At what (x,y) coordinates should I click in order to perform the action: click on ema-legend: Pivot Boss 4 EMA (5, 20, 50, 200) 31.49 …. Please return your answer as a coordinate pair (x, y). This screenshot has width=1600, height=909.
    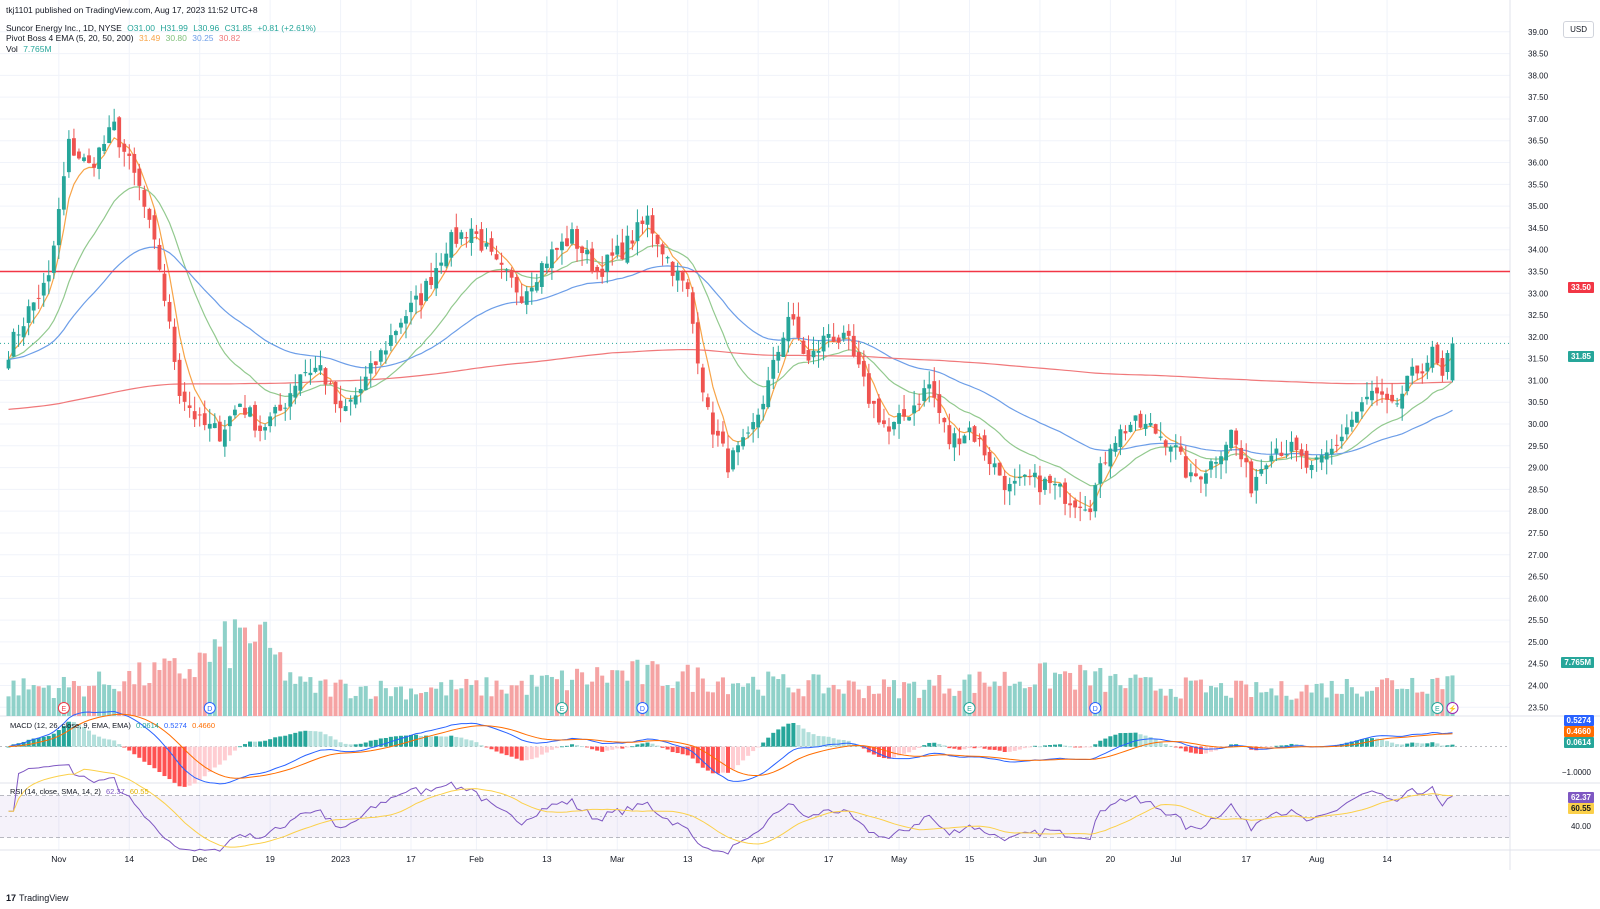
    Looking at the image, I should click on (124, 38).